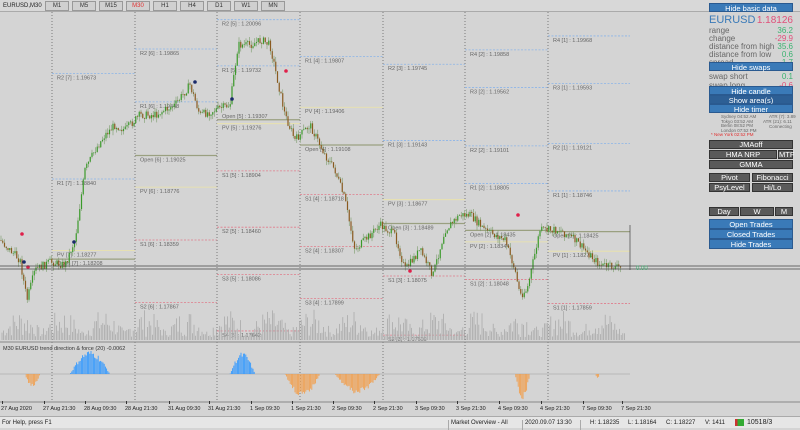 The image size is (800, 430). What do you see at coordinates (479, 423) in the screenshot?
I see `profile-name: Market Overview - All` at bounding box center [479, 423].